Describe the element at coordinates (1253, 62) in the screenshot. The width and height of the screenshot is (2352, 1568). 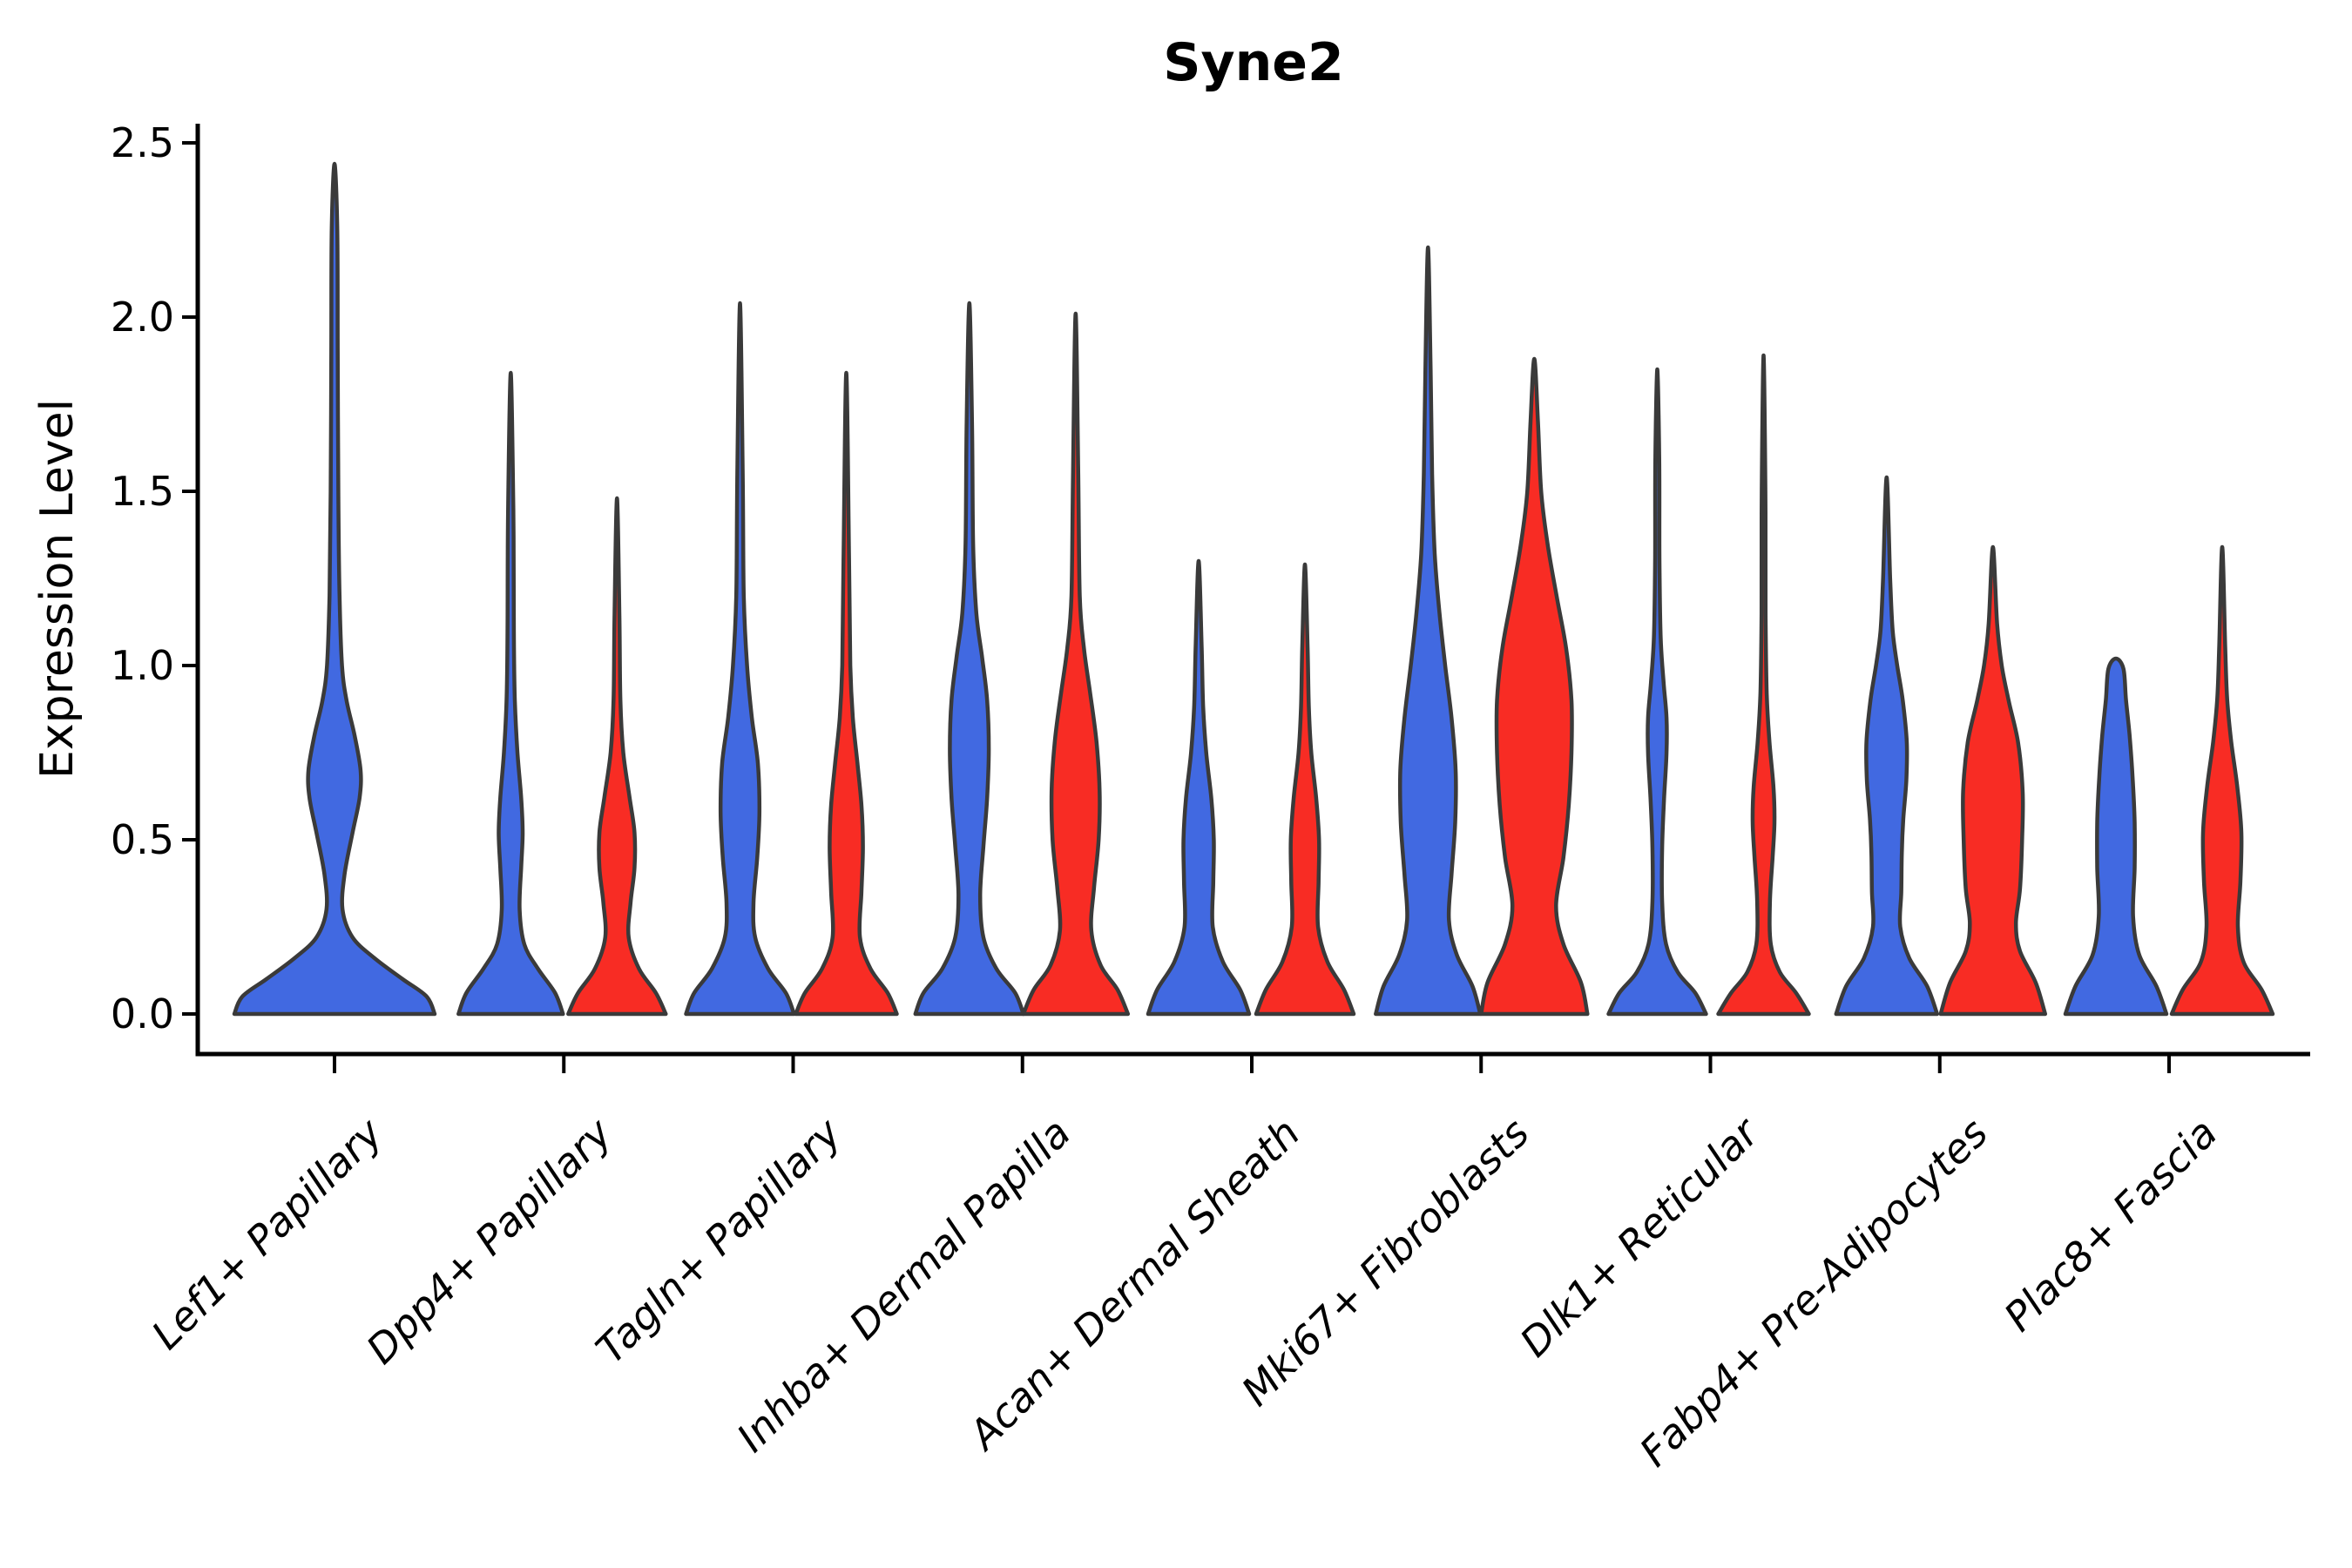
I see `chart-title: Syne2` at that location.